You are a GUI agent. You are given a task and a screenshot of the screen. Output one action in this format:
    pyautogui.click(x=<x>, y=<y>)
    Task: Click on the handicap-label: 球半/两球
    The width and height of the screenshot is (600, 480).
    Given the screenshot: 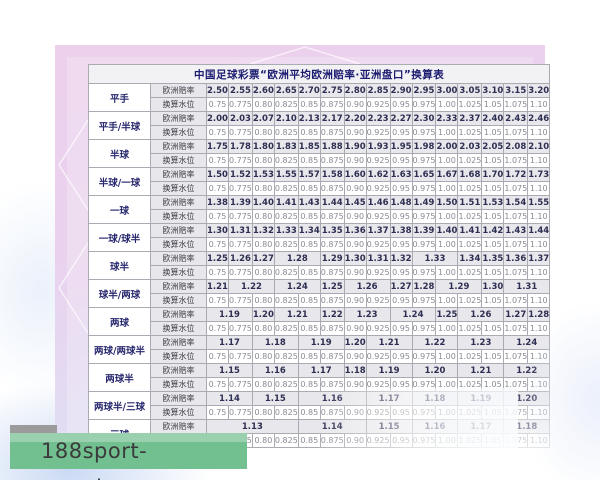 What is the action you would take?
    pyautogui.click(x=119, y=293)
    